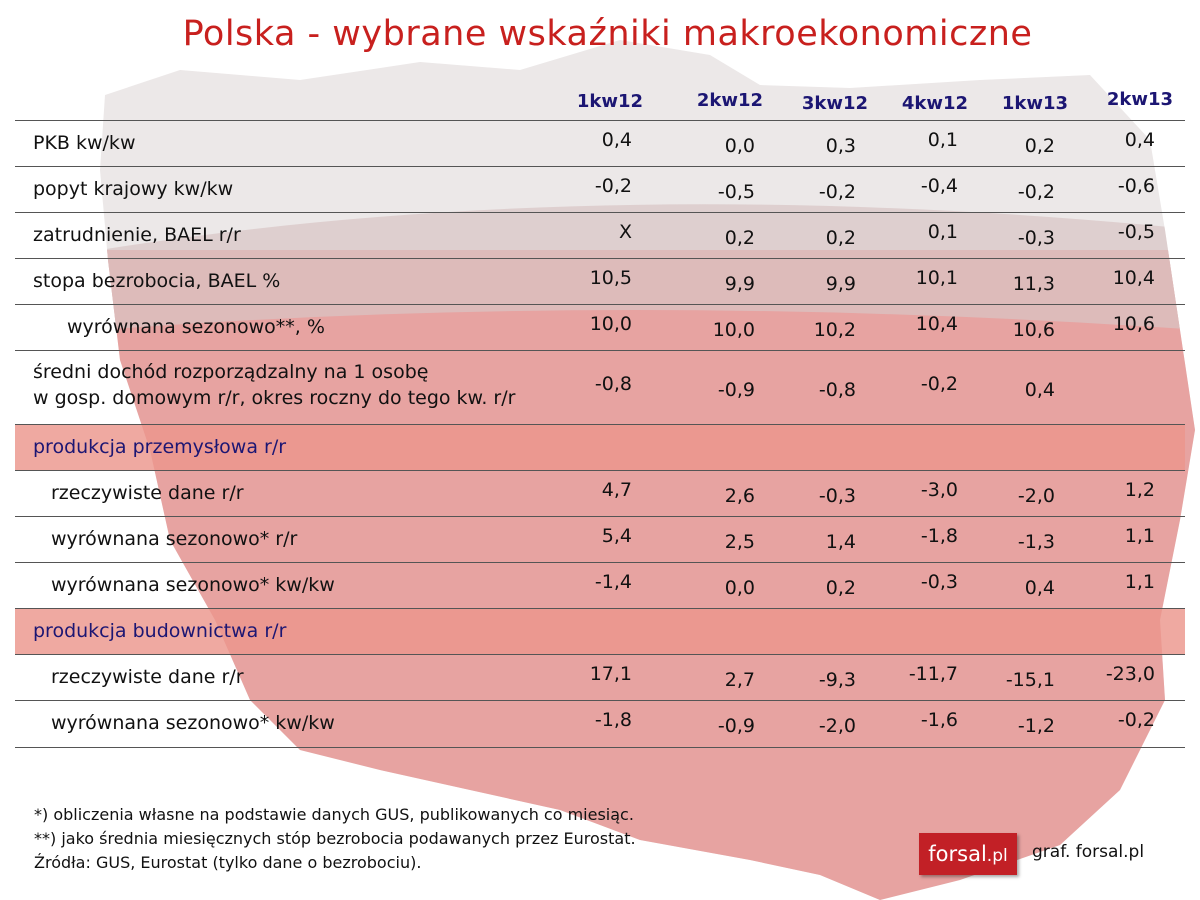 The width and height of the screenshot is (1200, 900). What do you see at coordinates (1036, 726) in the screenshot?
I see `table-cell: -1,2` at bounding box center [1036, 726].